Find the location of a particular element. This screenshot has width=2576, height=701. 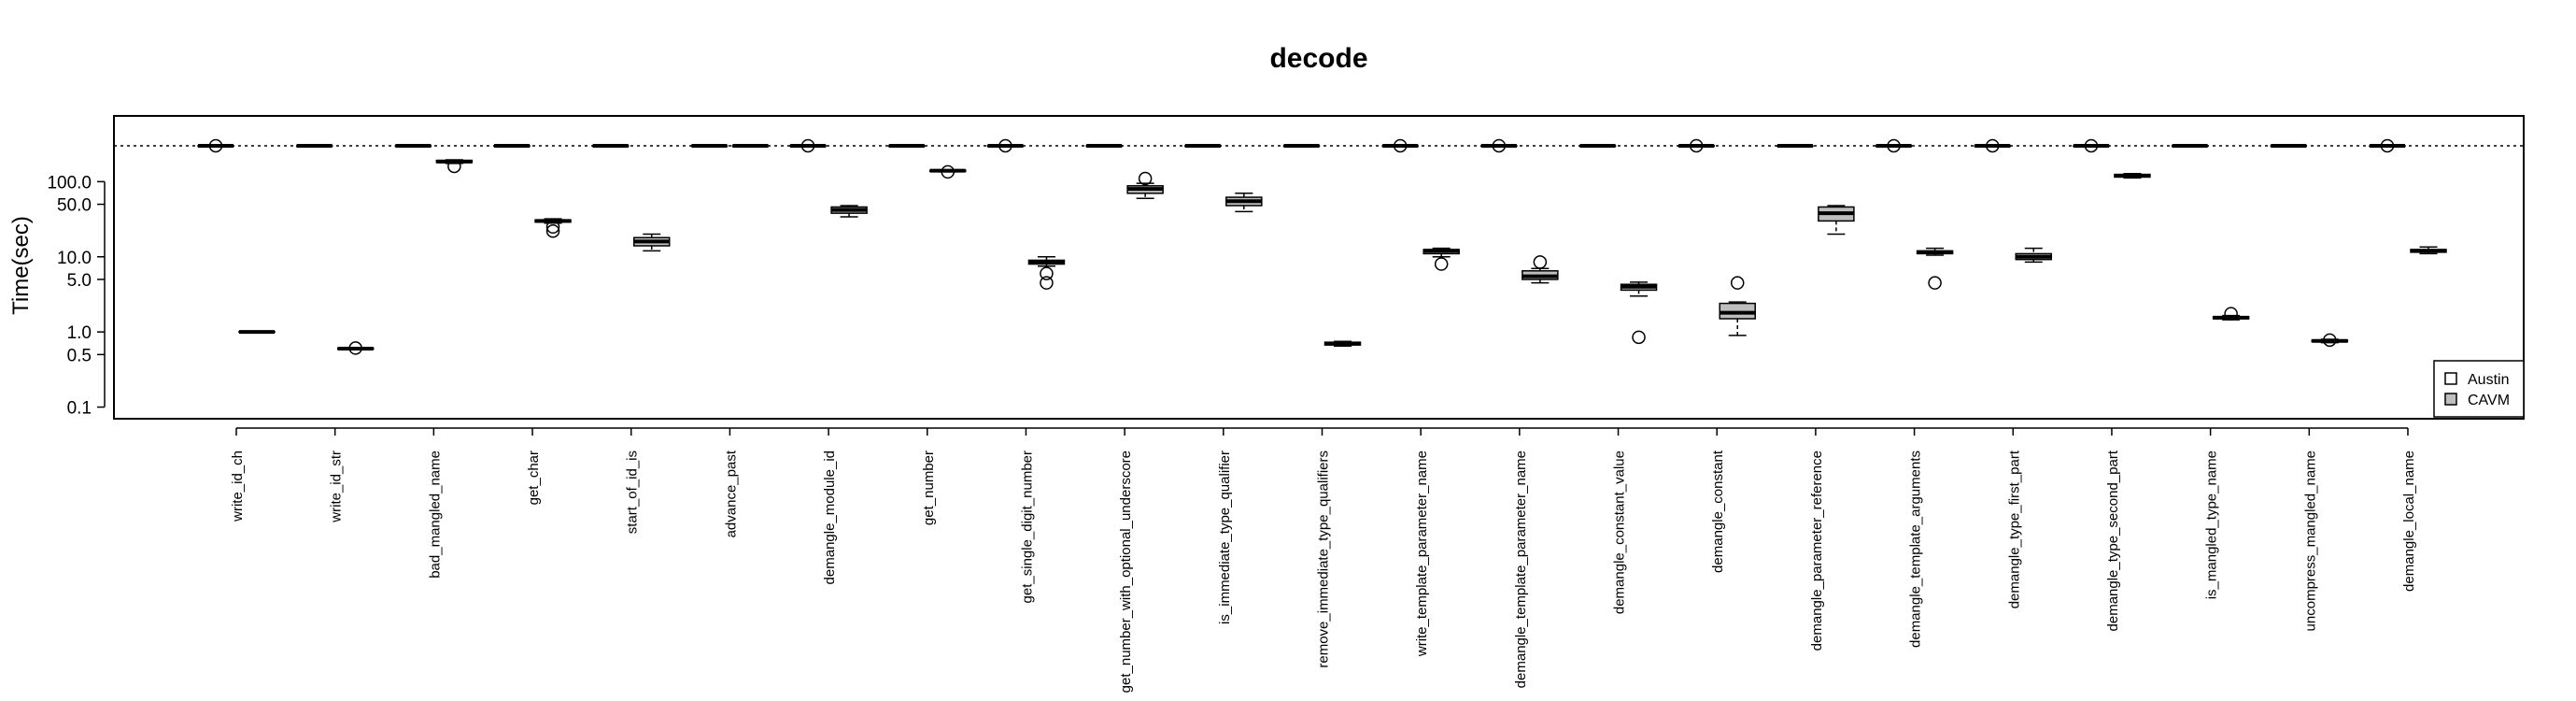

x-tick-label: is_mangled_type_name is located at coordinates (2212, 525).